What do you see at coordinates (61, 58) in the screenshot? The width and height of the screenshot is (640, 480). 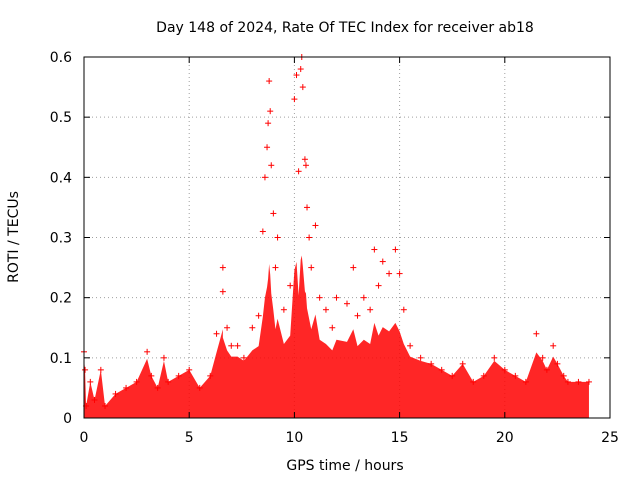 I see `y-tick-label: 0.6` at bounding box center [61, 58].